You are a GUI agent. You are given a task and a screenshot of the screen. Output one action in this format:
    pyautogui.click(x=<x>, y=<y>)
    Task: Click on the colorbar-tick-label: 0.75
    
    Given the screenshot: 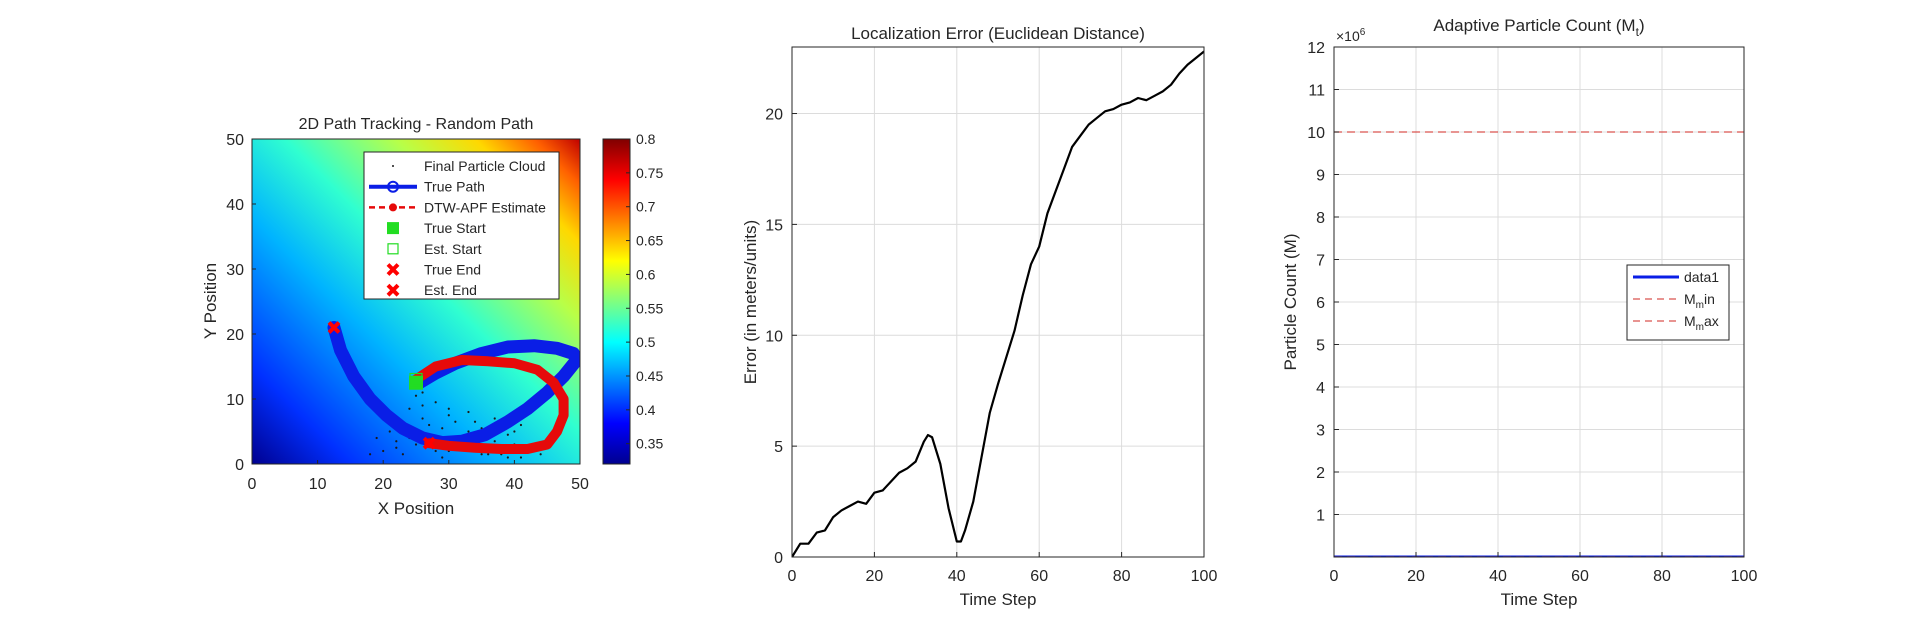 What is the action you would take?
    pyautogui.click(x=649, y=173)
    